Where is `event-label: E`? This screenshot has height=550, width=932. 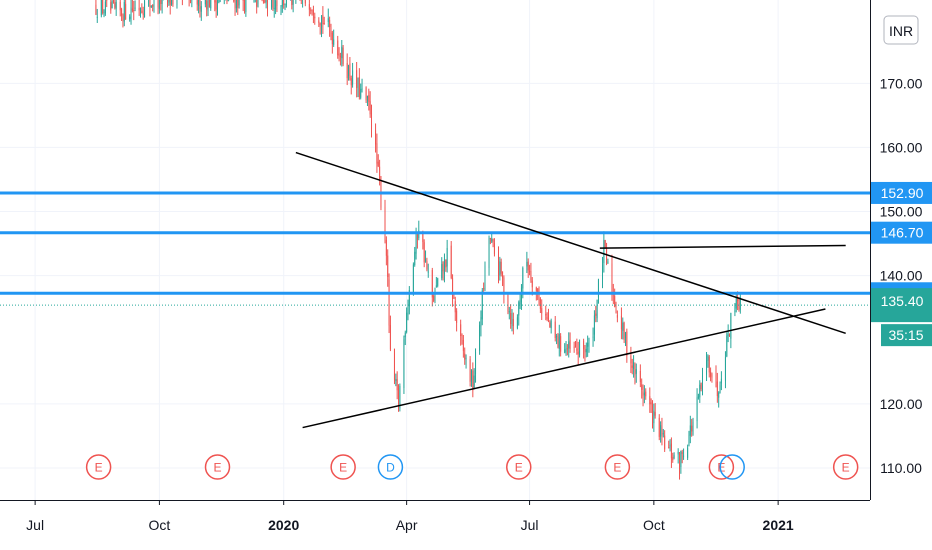 event-label: E is located at coordinates (519, 468).